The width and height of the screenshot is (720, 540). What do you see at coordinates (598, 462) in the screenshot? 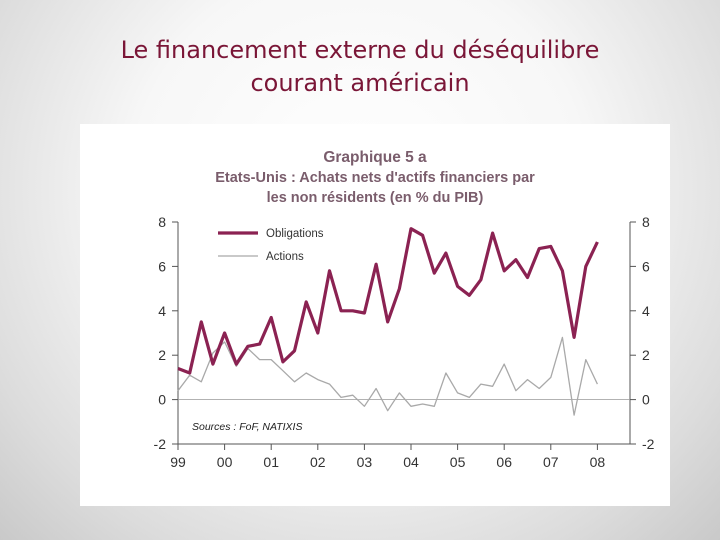
I see `x-tick-label: 08` at bounding box center [598, 462].